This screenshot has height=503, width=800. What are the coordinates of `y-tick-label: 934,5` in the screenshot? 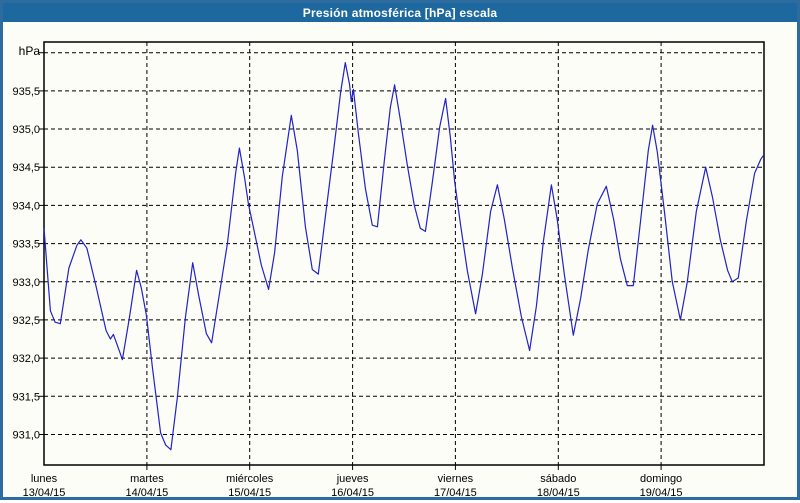 It's located at (26, 168).